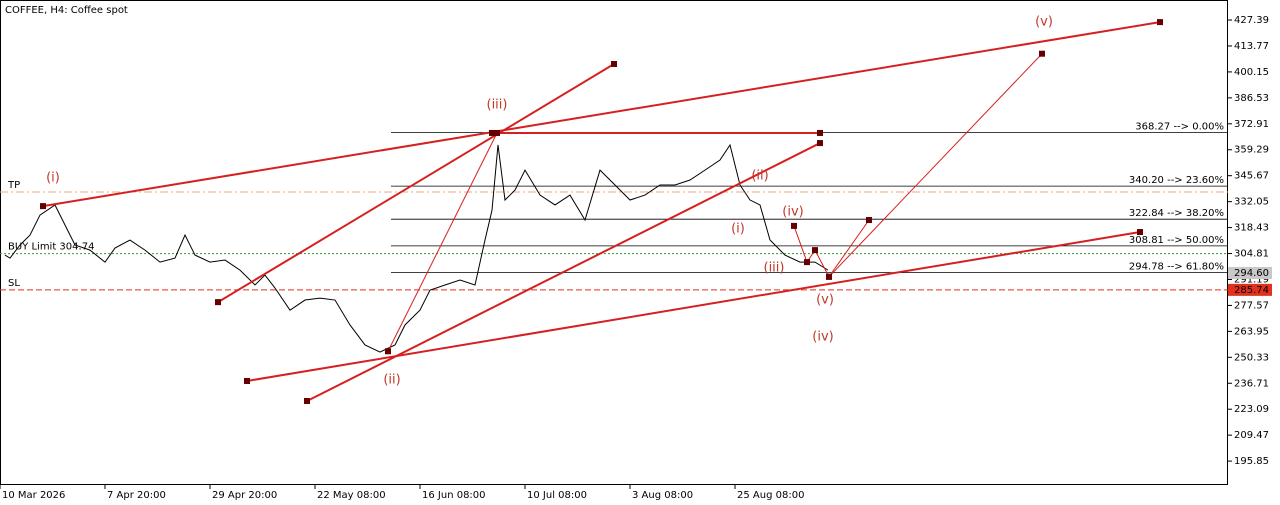 The image size is (1280, 505). Describe the element at coordinates (1251, 409) in the screenshot. I see `y-tick-label: 223.09` at that location.